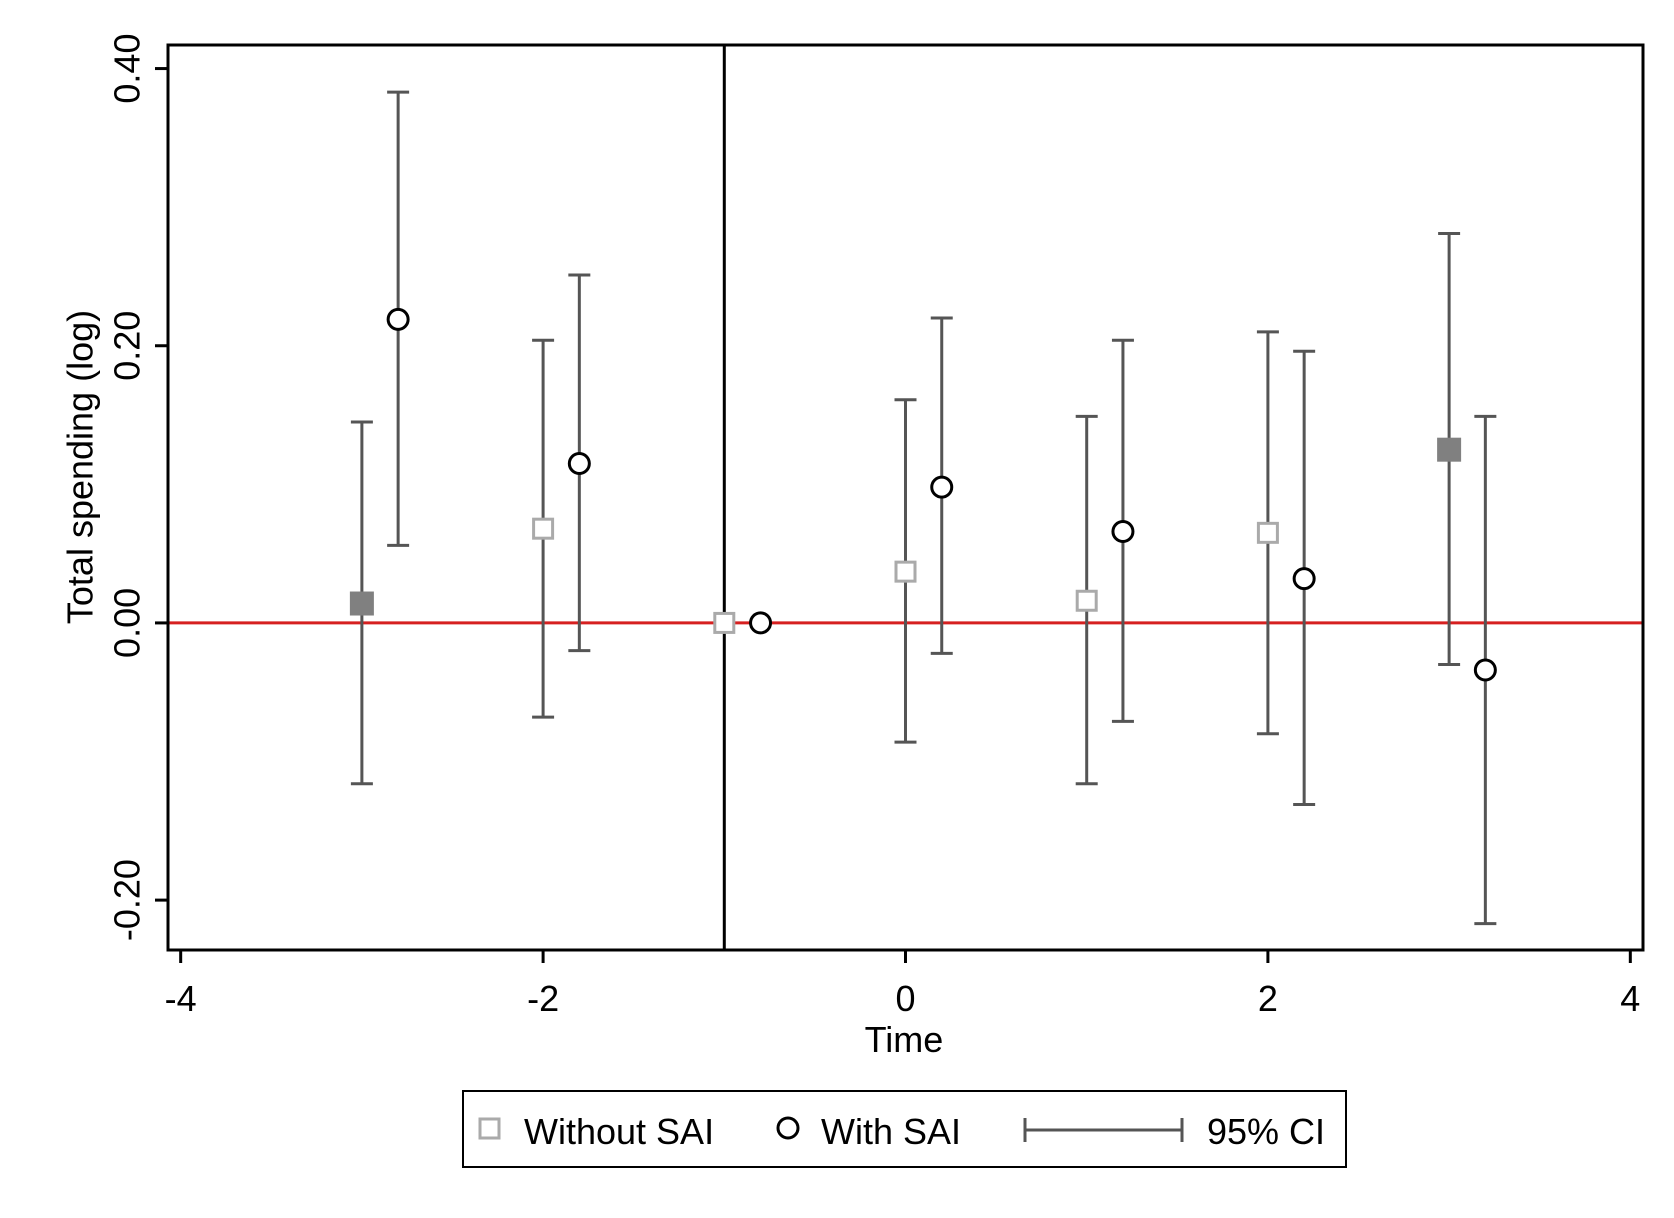 This screenshot has height=1218, width=1674. What do you see at coordinates (181, 998) in the screenshot?
I see `x-tick-label-0: -4` at bounding box center [181, 998].